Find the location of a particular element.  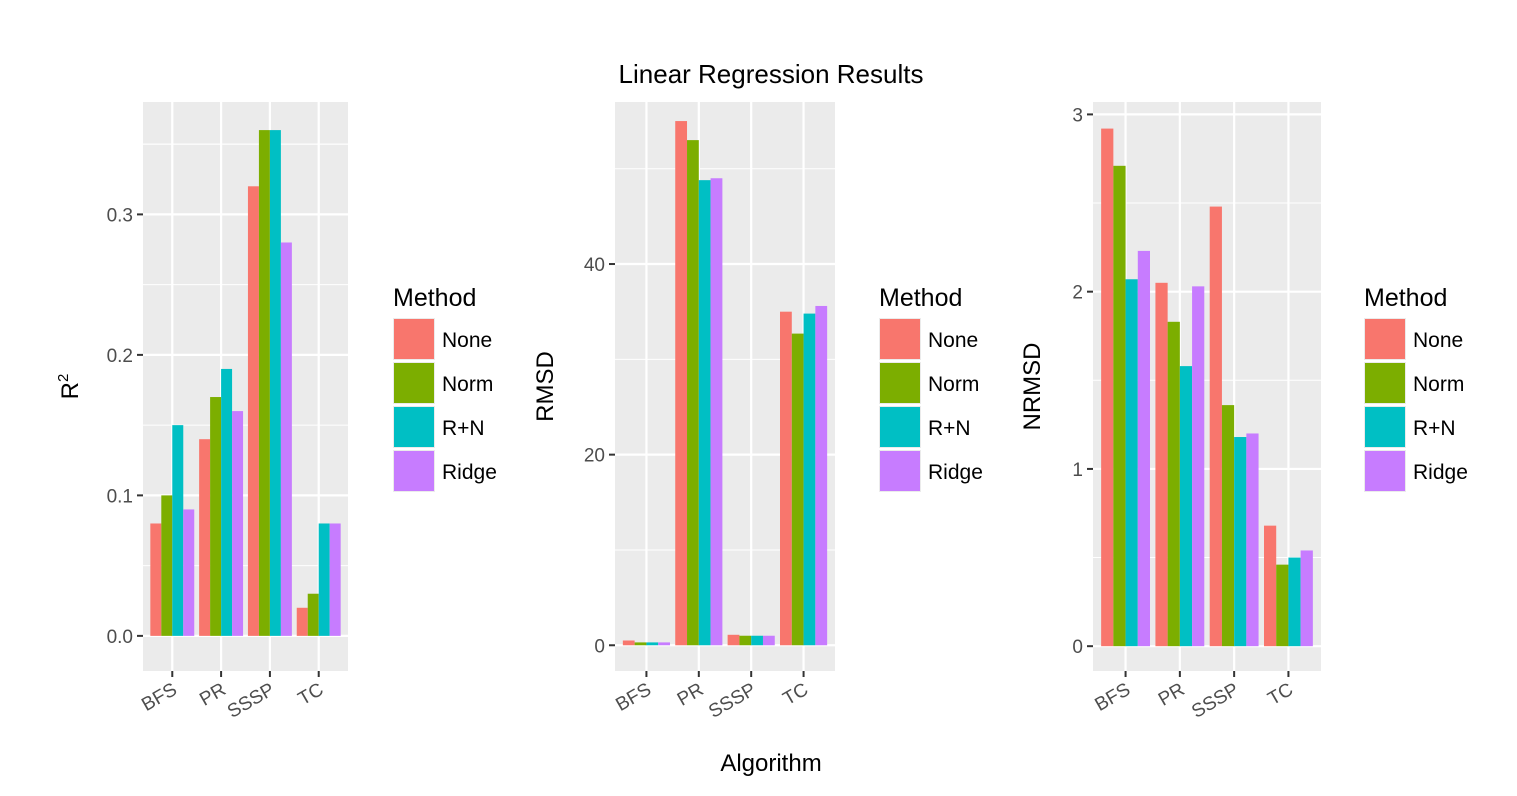

y-axis-title: RMSD is located at coordinates (545, 386).